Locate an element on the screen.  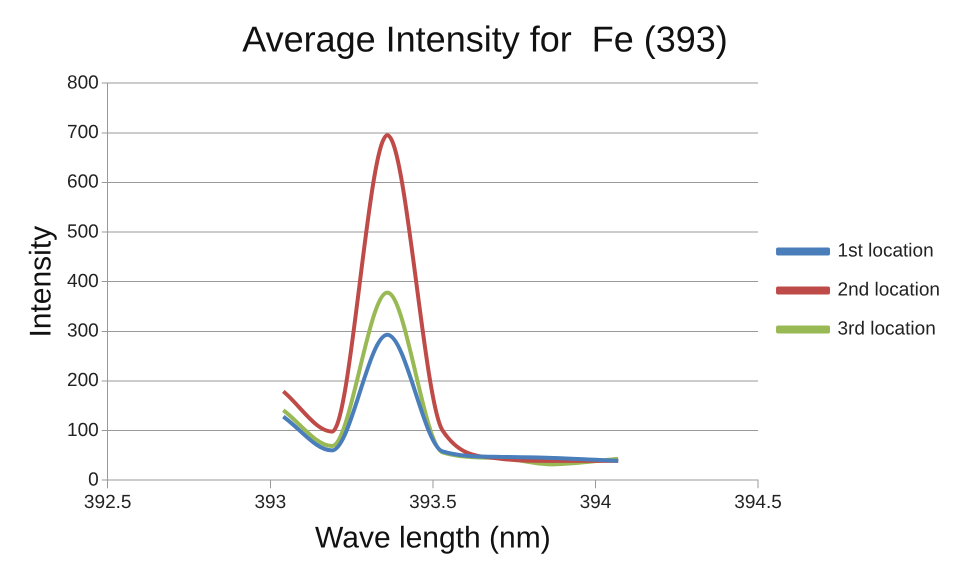
y-tick-label: 100 is located at coordinates (83, 430).